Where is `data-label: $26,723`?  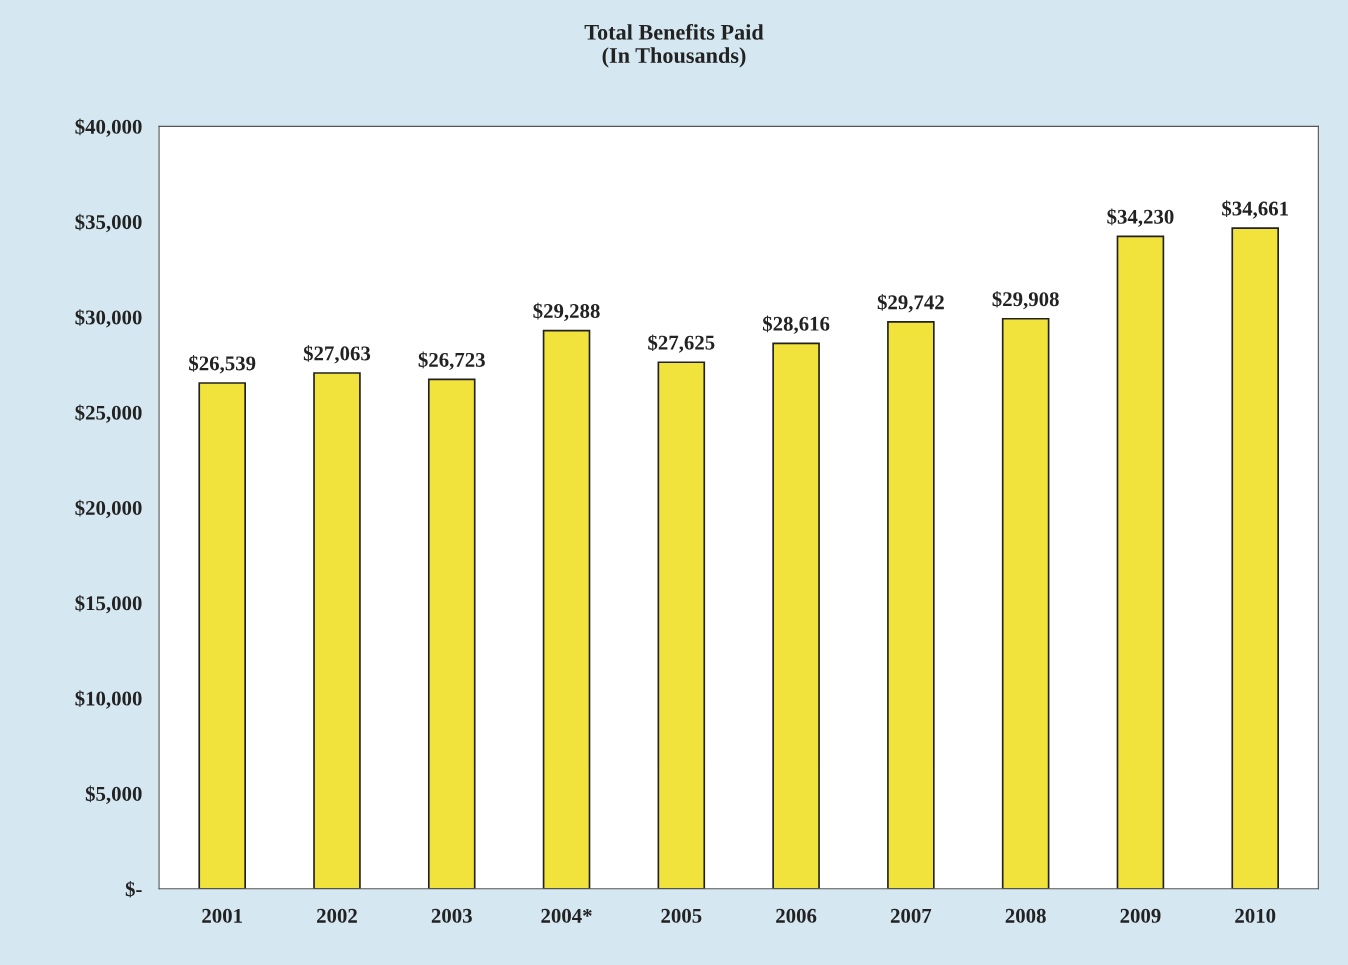 data-label: $26,723 is located at coordinates (451, 360).